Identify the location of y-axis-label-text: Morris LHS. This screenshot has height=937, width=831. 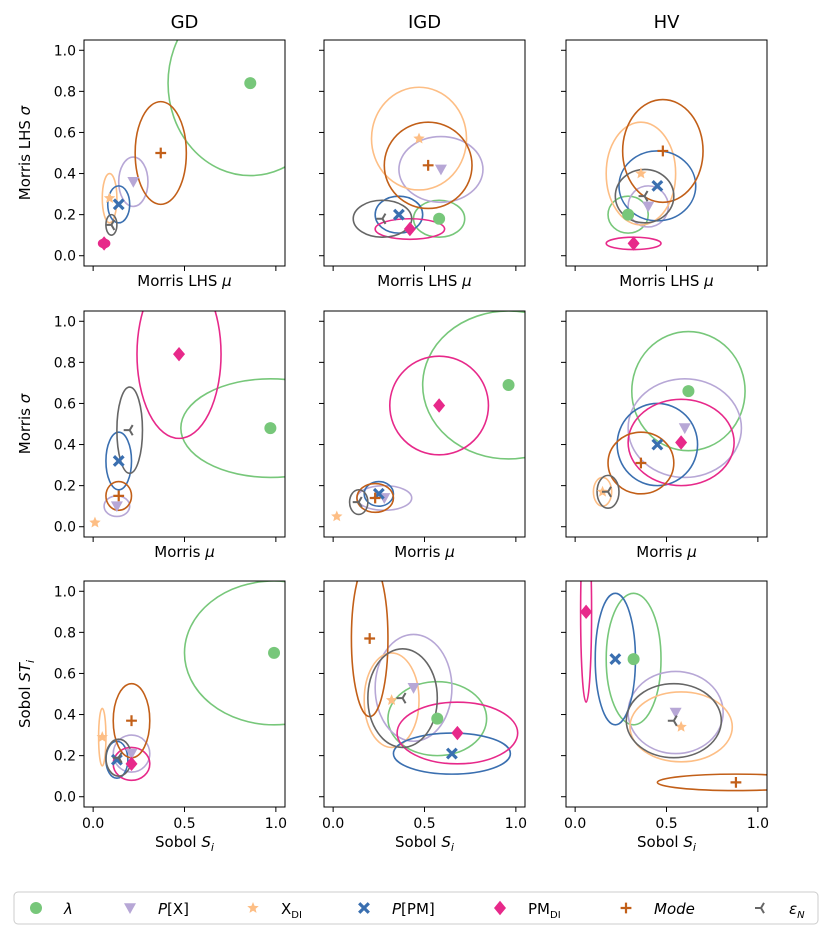
(25, 157).